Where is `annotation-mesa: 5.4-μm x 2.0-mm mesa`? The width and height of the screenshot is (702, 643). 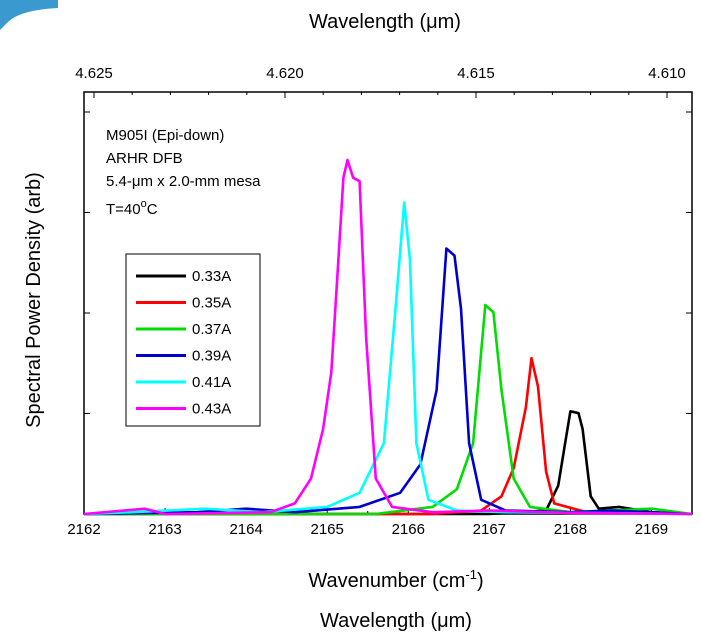 annotation-mesa: 5.4-μm x 2.0-mm mesa is located at coordinates (183, 181).